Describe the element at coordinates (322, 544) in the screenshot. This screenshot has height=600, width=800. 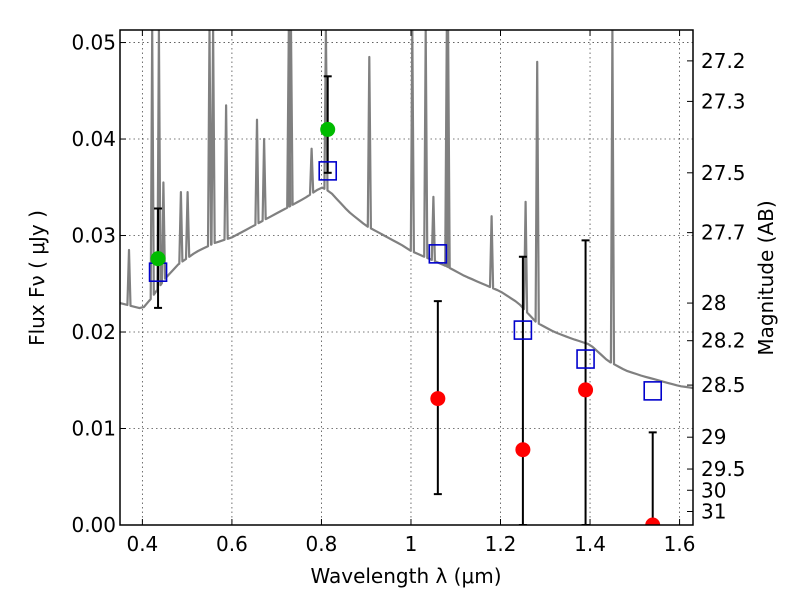
I see `x-tick-label: 0.8` at that location.